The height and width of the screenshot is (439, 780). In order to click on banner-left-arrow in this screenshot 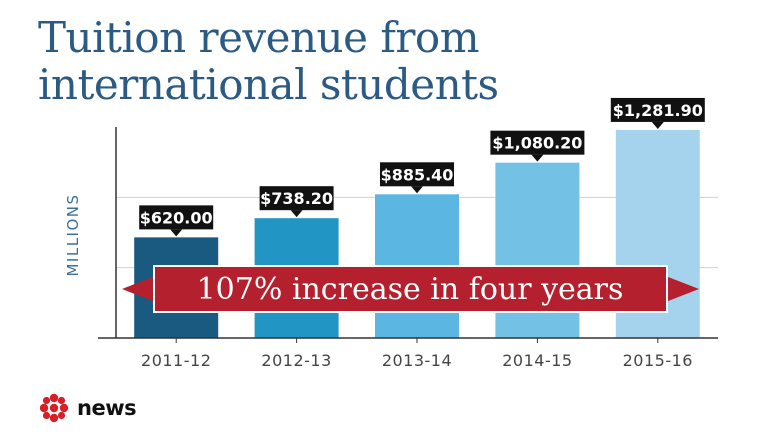, I will do `click(140, 289)`.